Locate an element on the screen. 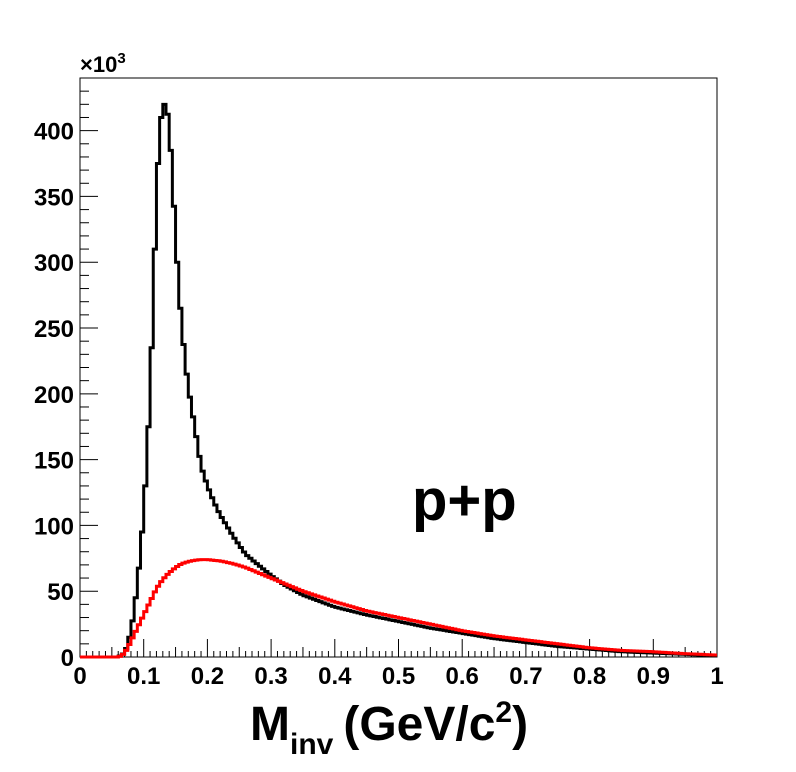 This screenshot has width=796, height=772. x-tick-label: 0.8 is located at coordinates (589, 676).